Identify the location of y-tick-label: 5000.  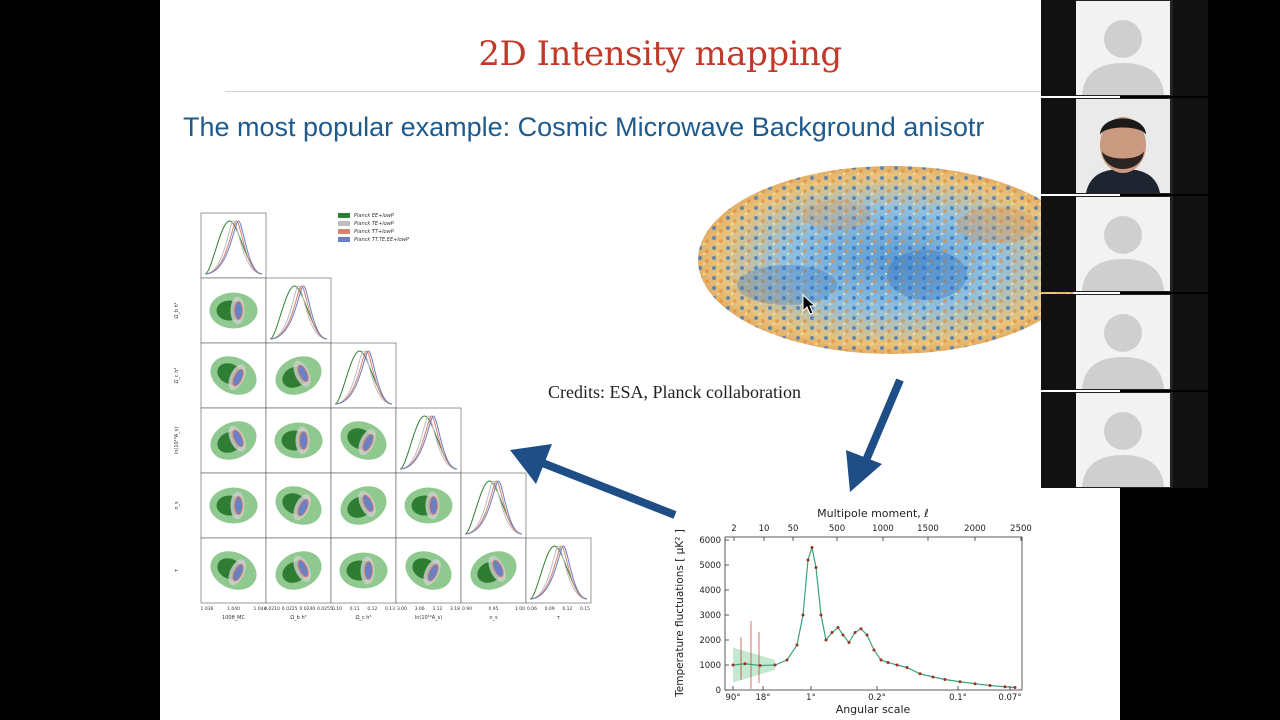
(710, 566).